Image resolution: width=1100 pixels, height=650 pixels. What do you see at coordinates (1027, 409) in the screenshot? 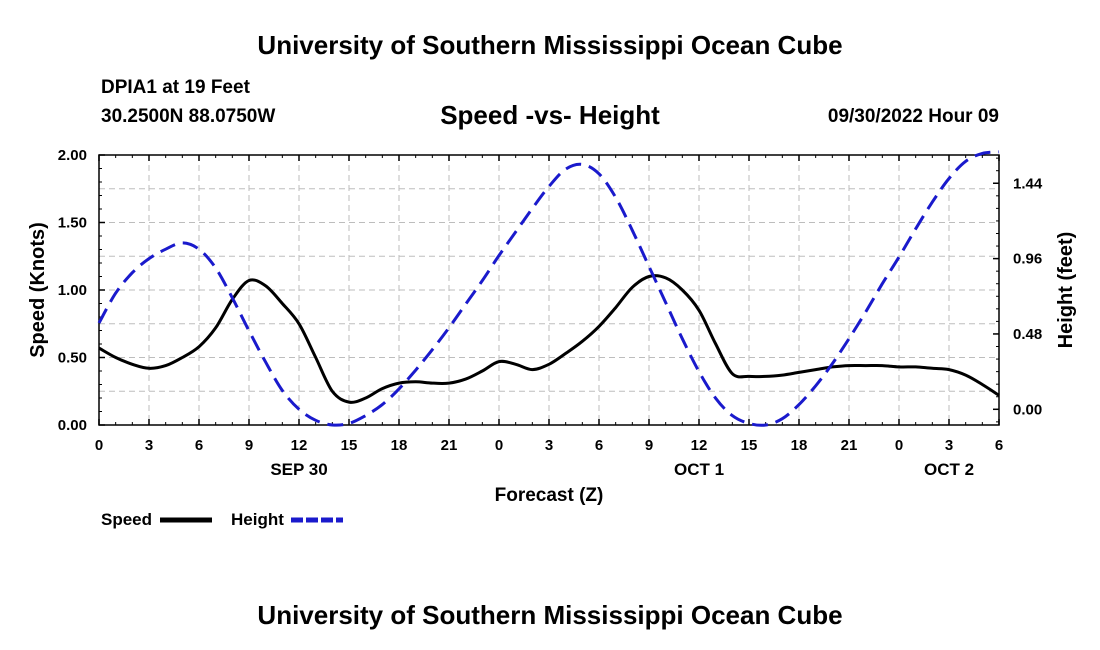
I see `y2-tick-label: 0.00` at bounding box center [1027, 409].